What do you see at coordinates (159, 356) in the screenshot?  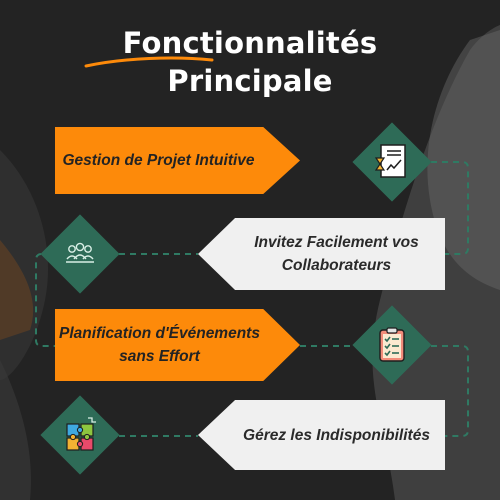 I see `feature-text: sans Effort` at bounding box center [159, 356].